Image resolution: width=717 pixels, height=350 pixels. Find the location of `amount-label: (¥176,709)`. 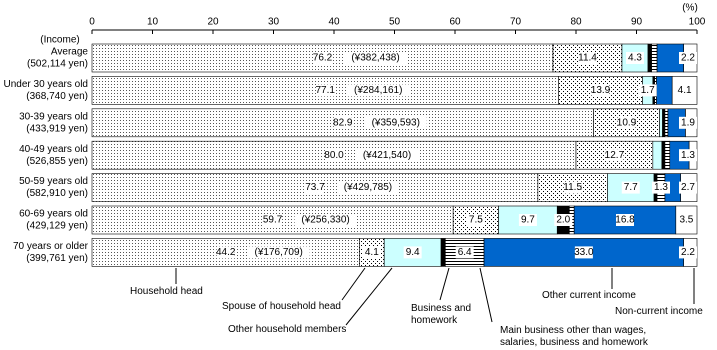

amount-label: (¥176,709) is located at coordinates (279, 252).